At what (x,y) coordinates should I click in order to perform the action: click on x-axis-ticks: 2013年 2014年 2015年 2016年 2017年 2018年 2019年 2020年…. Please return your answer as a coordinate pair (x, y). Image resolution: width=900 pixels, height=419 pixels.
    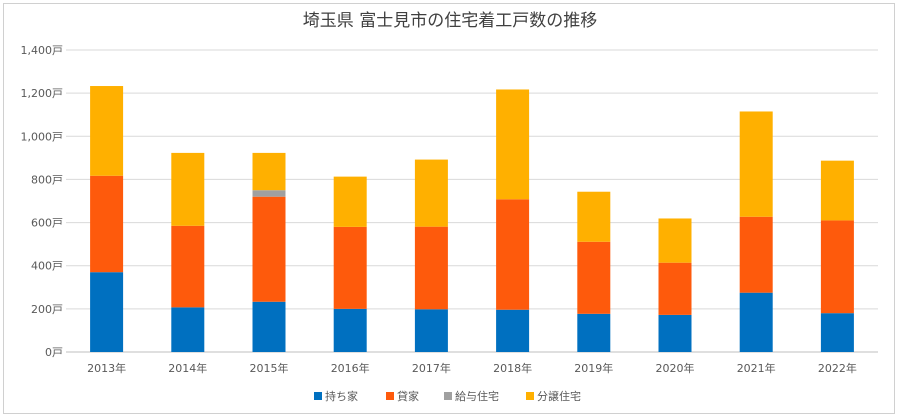
    Looking at the image, I should click on (472, 368).